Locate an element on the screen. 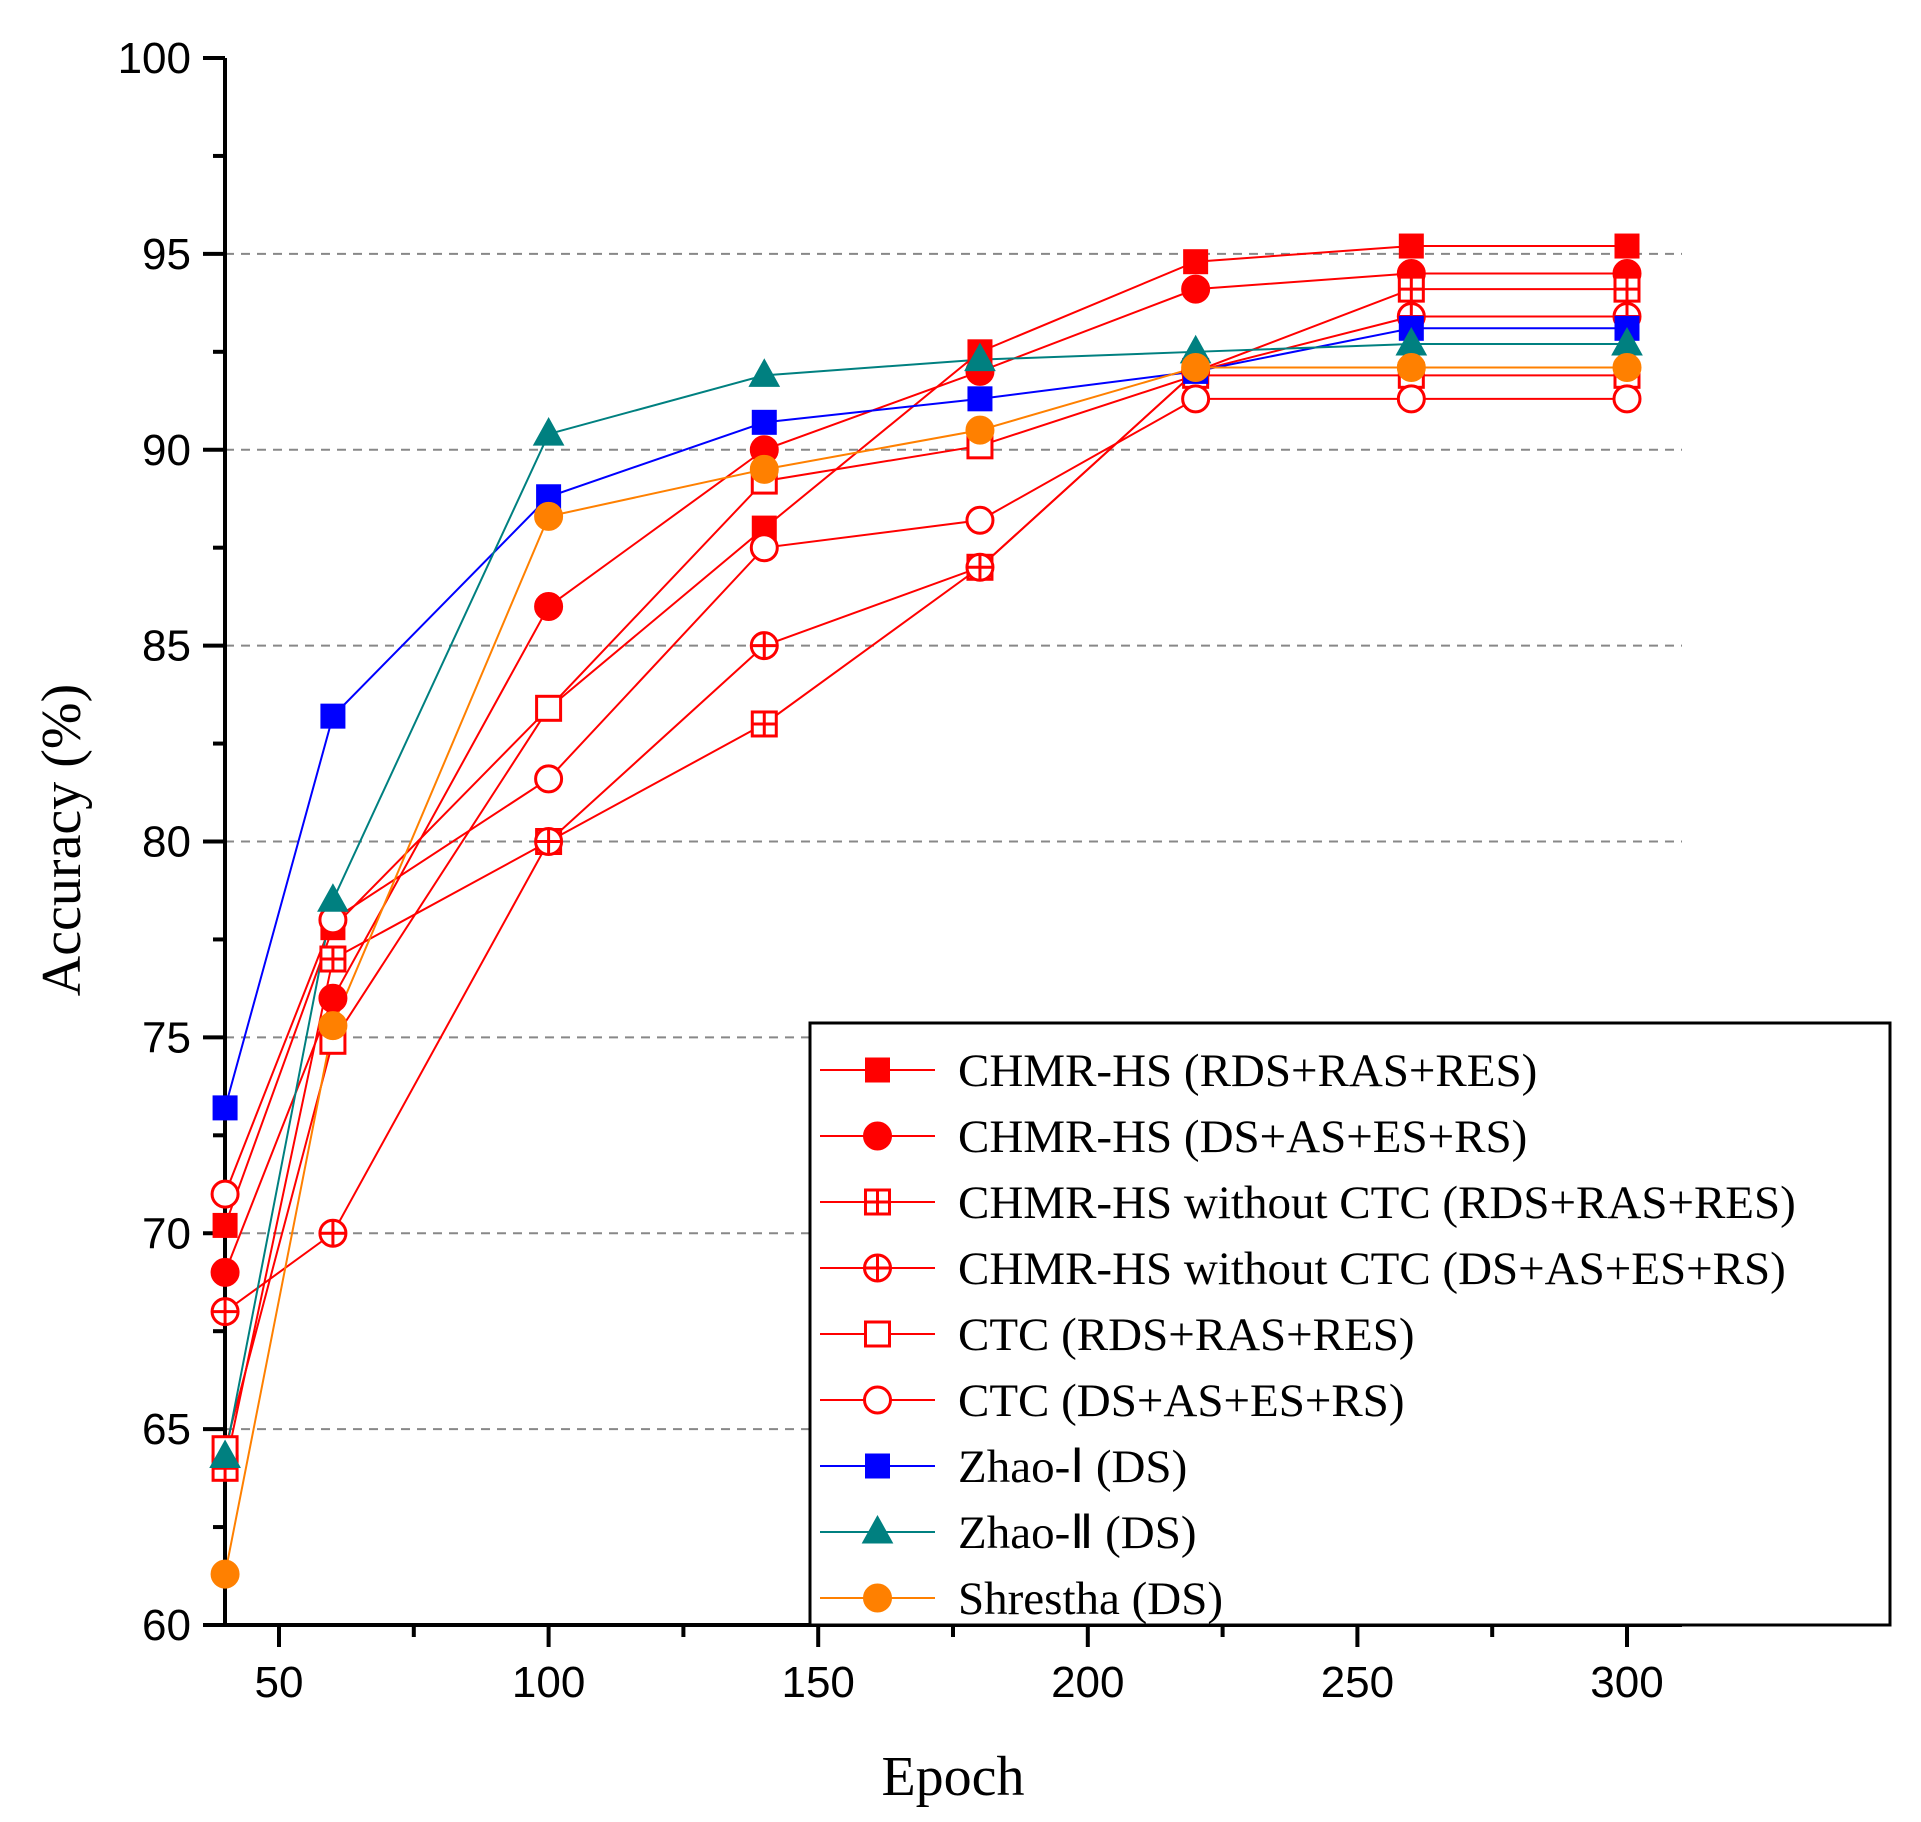 Image resolution: width=1921 pixels, height=1822 pixels. legend-label-7: Zhao-Ⅱ (DS) is located at coordinates (1077, 1533).